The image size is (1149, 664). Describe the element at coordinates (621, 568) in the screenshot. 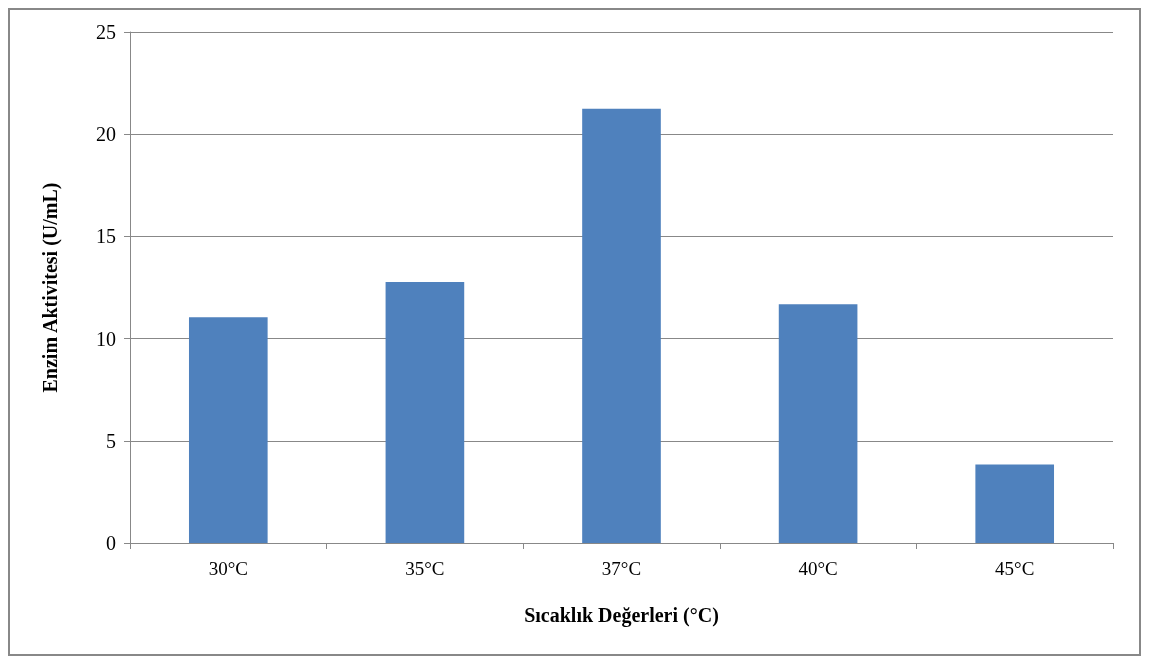

I see `x-tick-label: 37°C` at that location.